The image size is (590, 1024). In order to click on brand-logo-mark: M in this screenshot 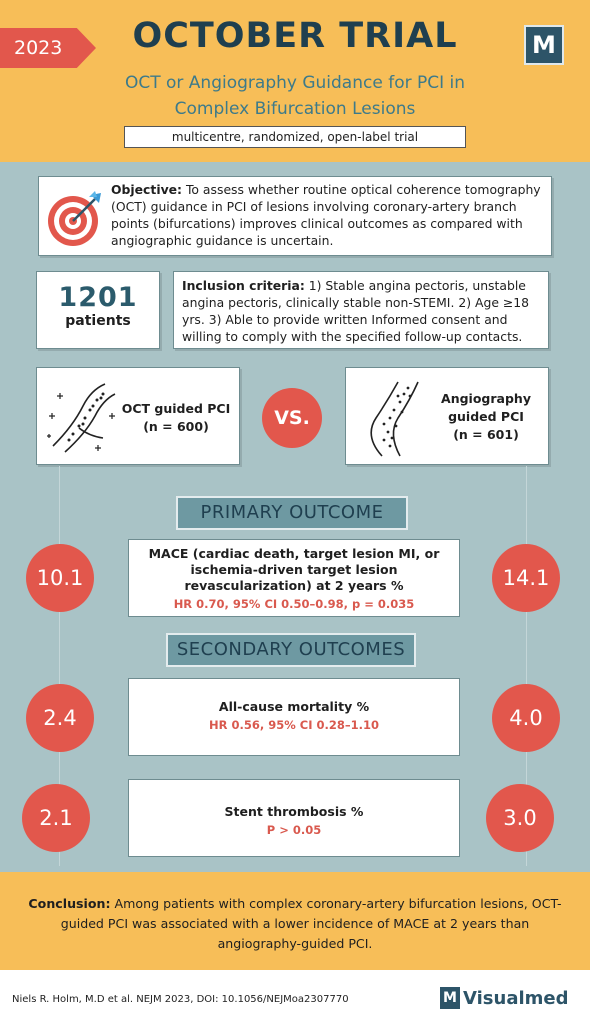, I will do `click(450, 998)`.